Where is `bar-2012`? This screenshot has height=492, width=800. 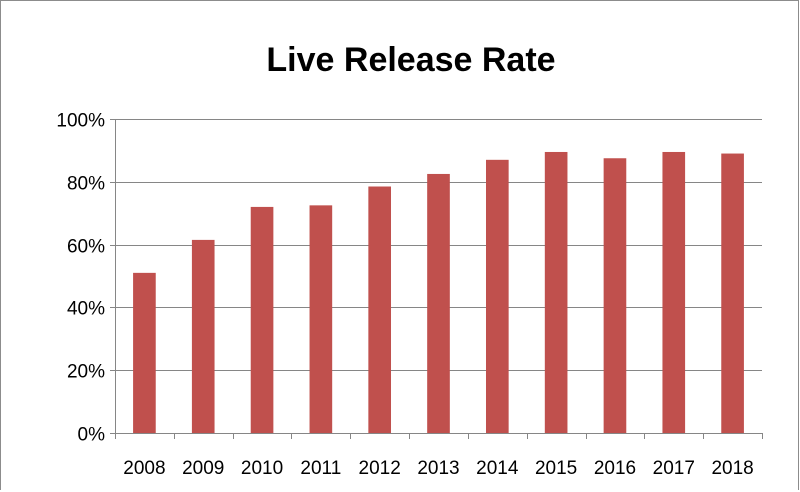
bar-2012 is located at coordinates (380, 309).